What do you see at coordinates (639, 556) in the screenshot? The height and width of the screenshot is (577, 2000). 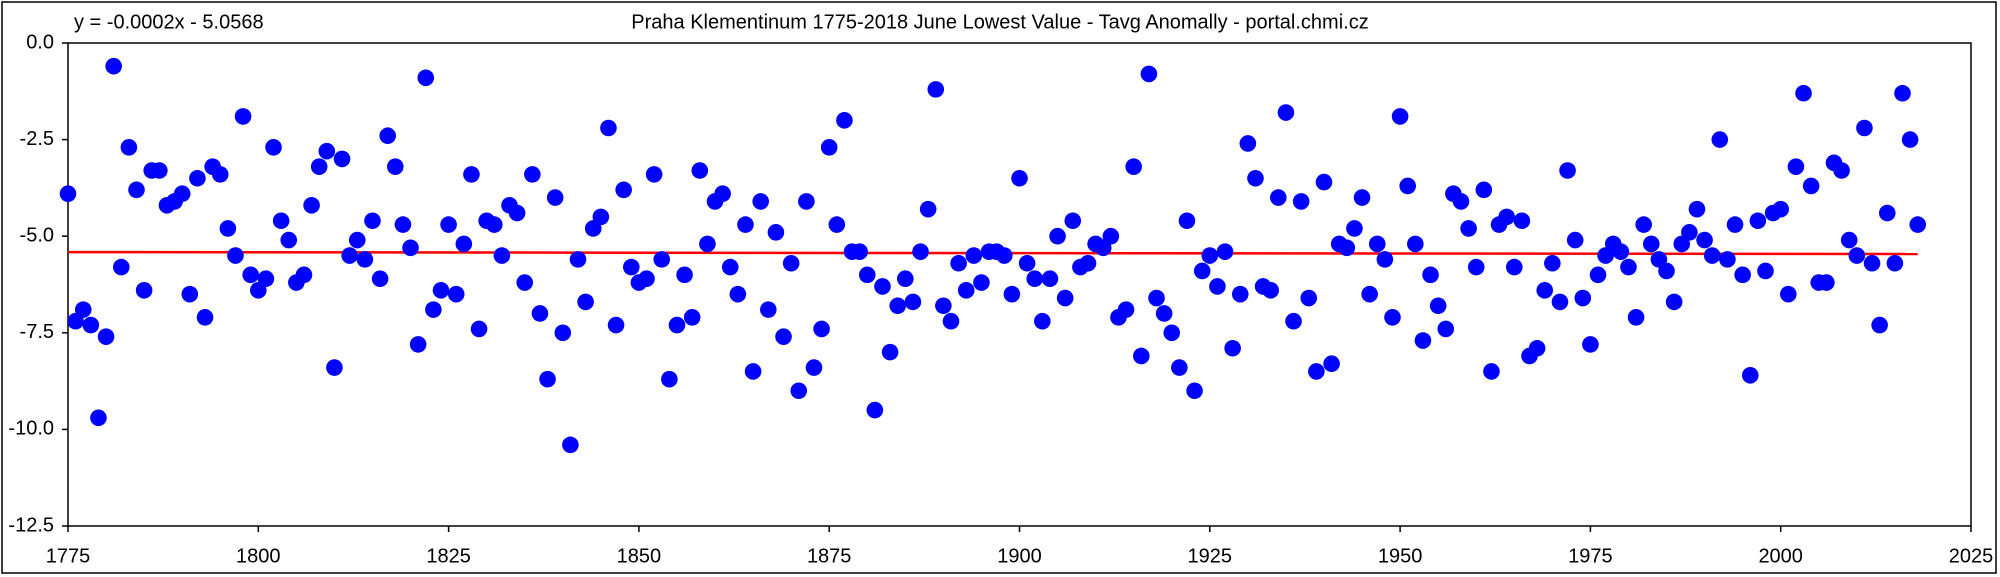 I see `x-tick-label: 1850` at bounding box center [639, 556].